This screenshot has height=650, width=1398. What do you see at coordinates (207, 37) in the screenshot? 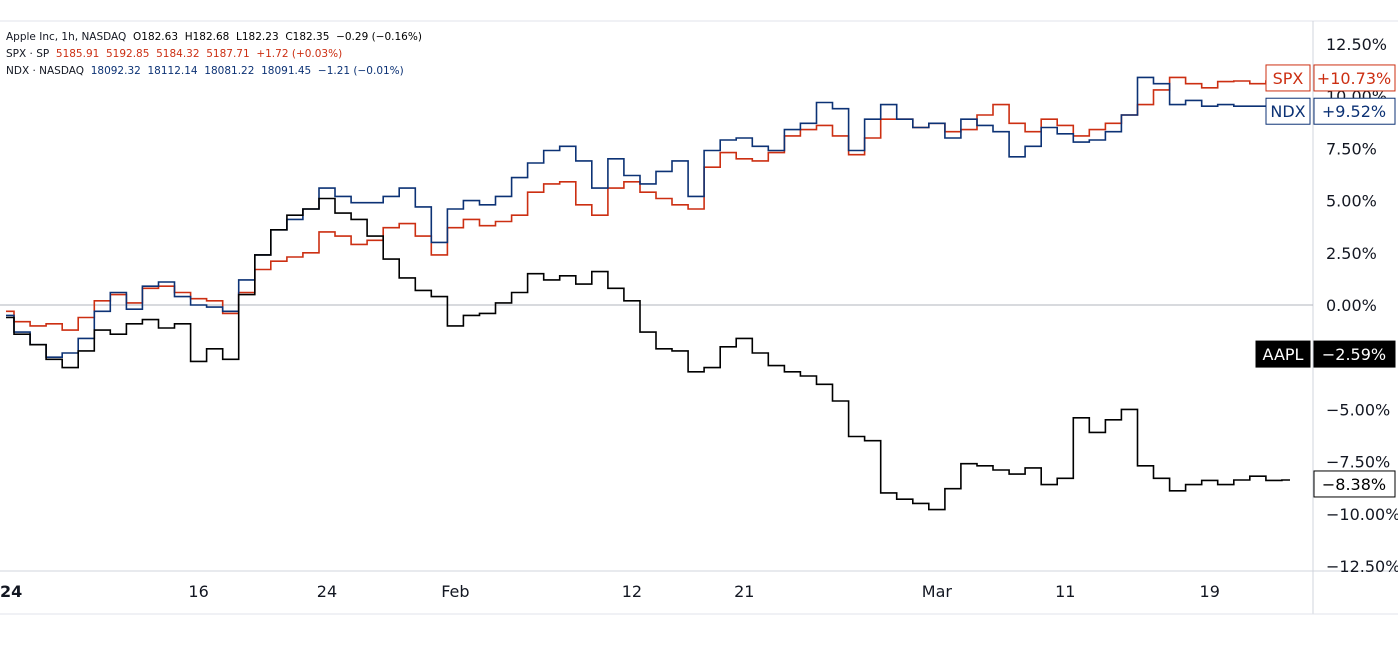
I see `legend-high: H182.68` at bounding box center [207, 37].